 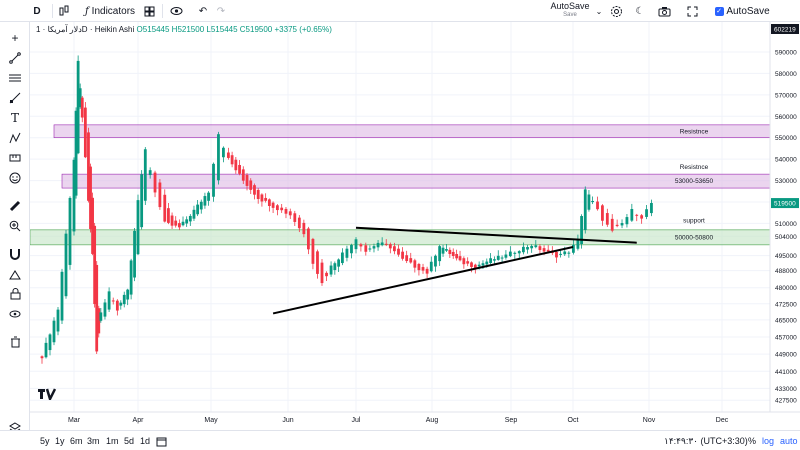 What do you see at coordinates (640, 11) in the screenshot?
I see `moon-icon: ☾` at bounding box center [640, 11].